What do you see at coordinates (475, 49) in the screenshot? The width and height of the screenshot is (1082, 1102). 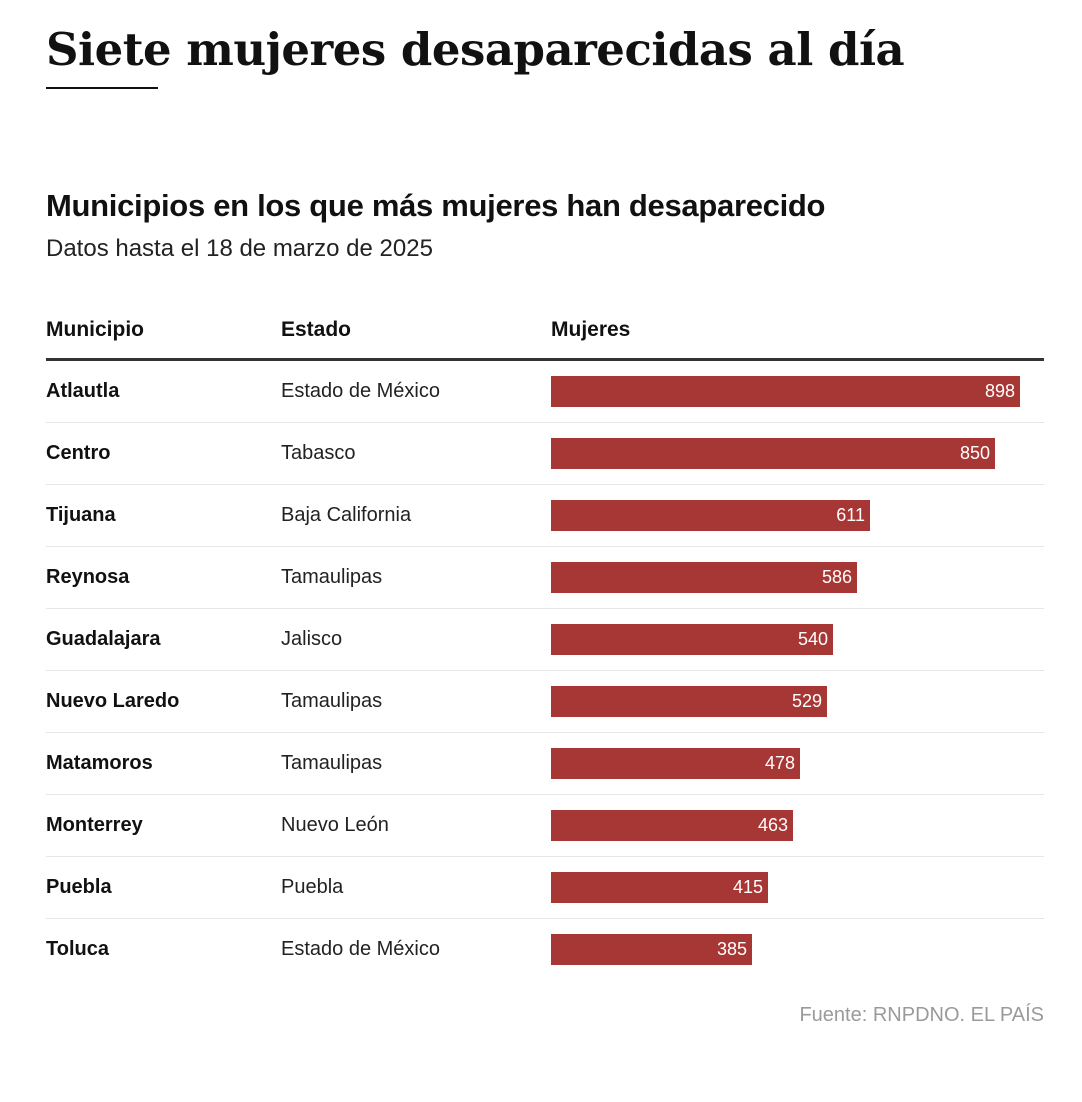 I see `headline: Siete mujeres desaparecidas al día` at bounding box center [475, 49].